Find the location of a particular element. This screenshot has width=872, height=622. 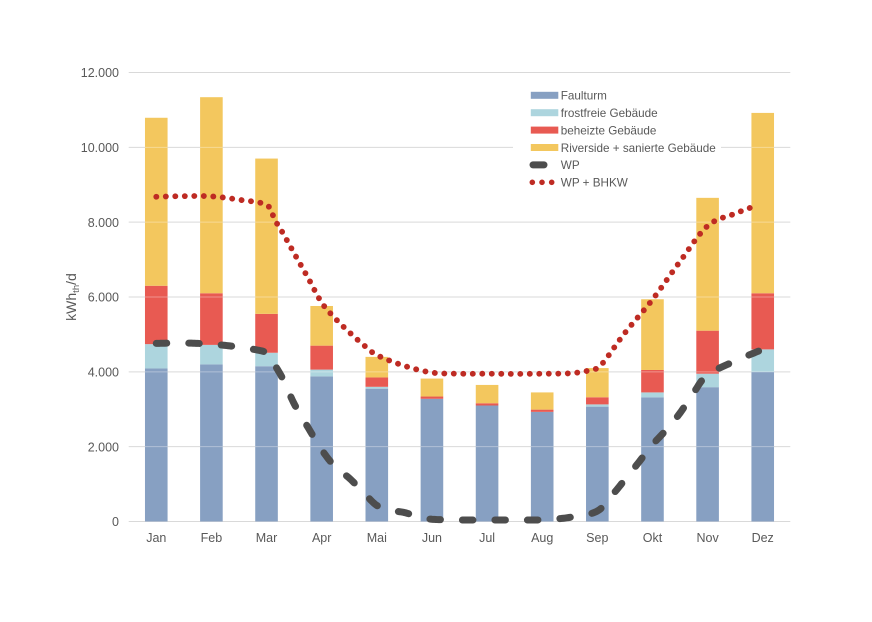

svg-text: Mar is located at coordinates (267, 538).